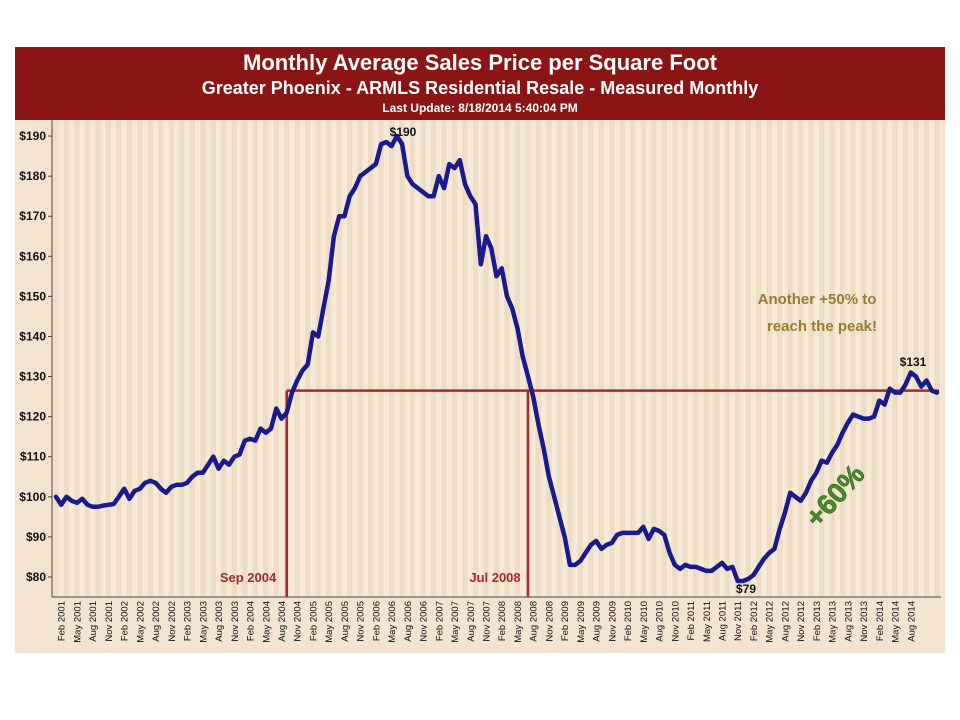 The height and width of the screenshot is (720, 960). I want to click on x-tick-label: Feb 2002, so click(125, 621).